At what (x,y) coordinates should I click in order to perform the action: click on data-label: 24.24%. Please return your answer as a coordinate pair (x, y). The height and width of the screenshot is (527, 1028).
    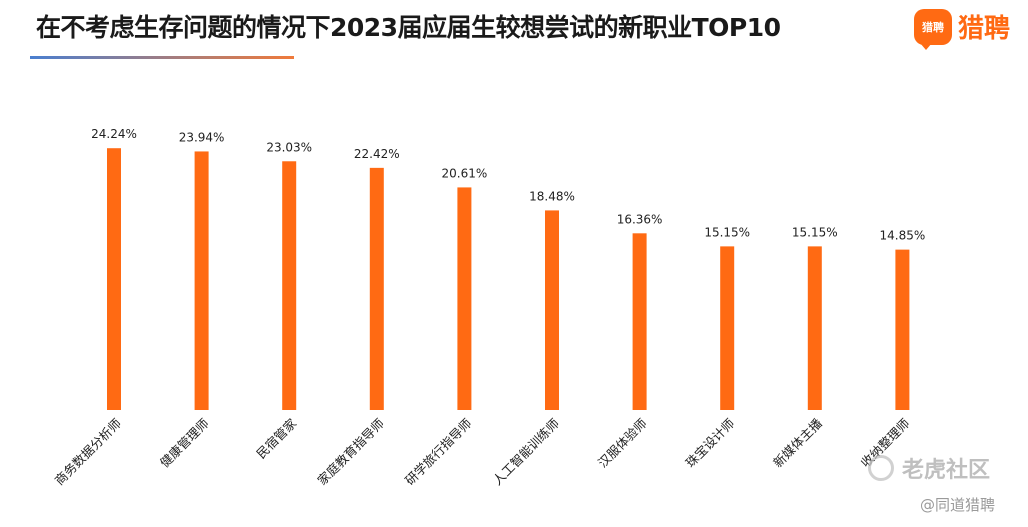
    Looking at the image, I should click on (114, 134).